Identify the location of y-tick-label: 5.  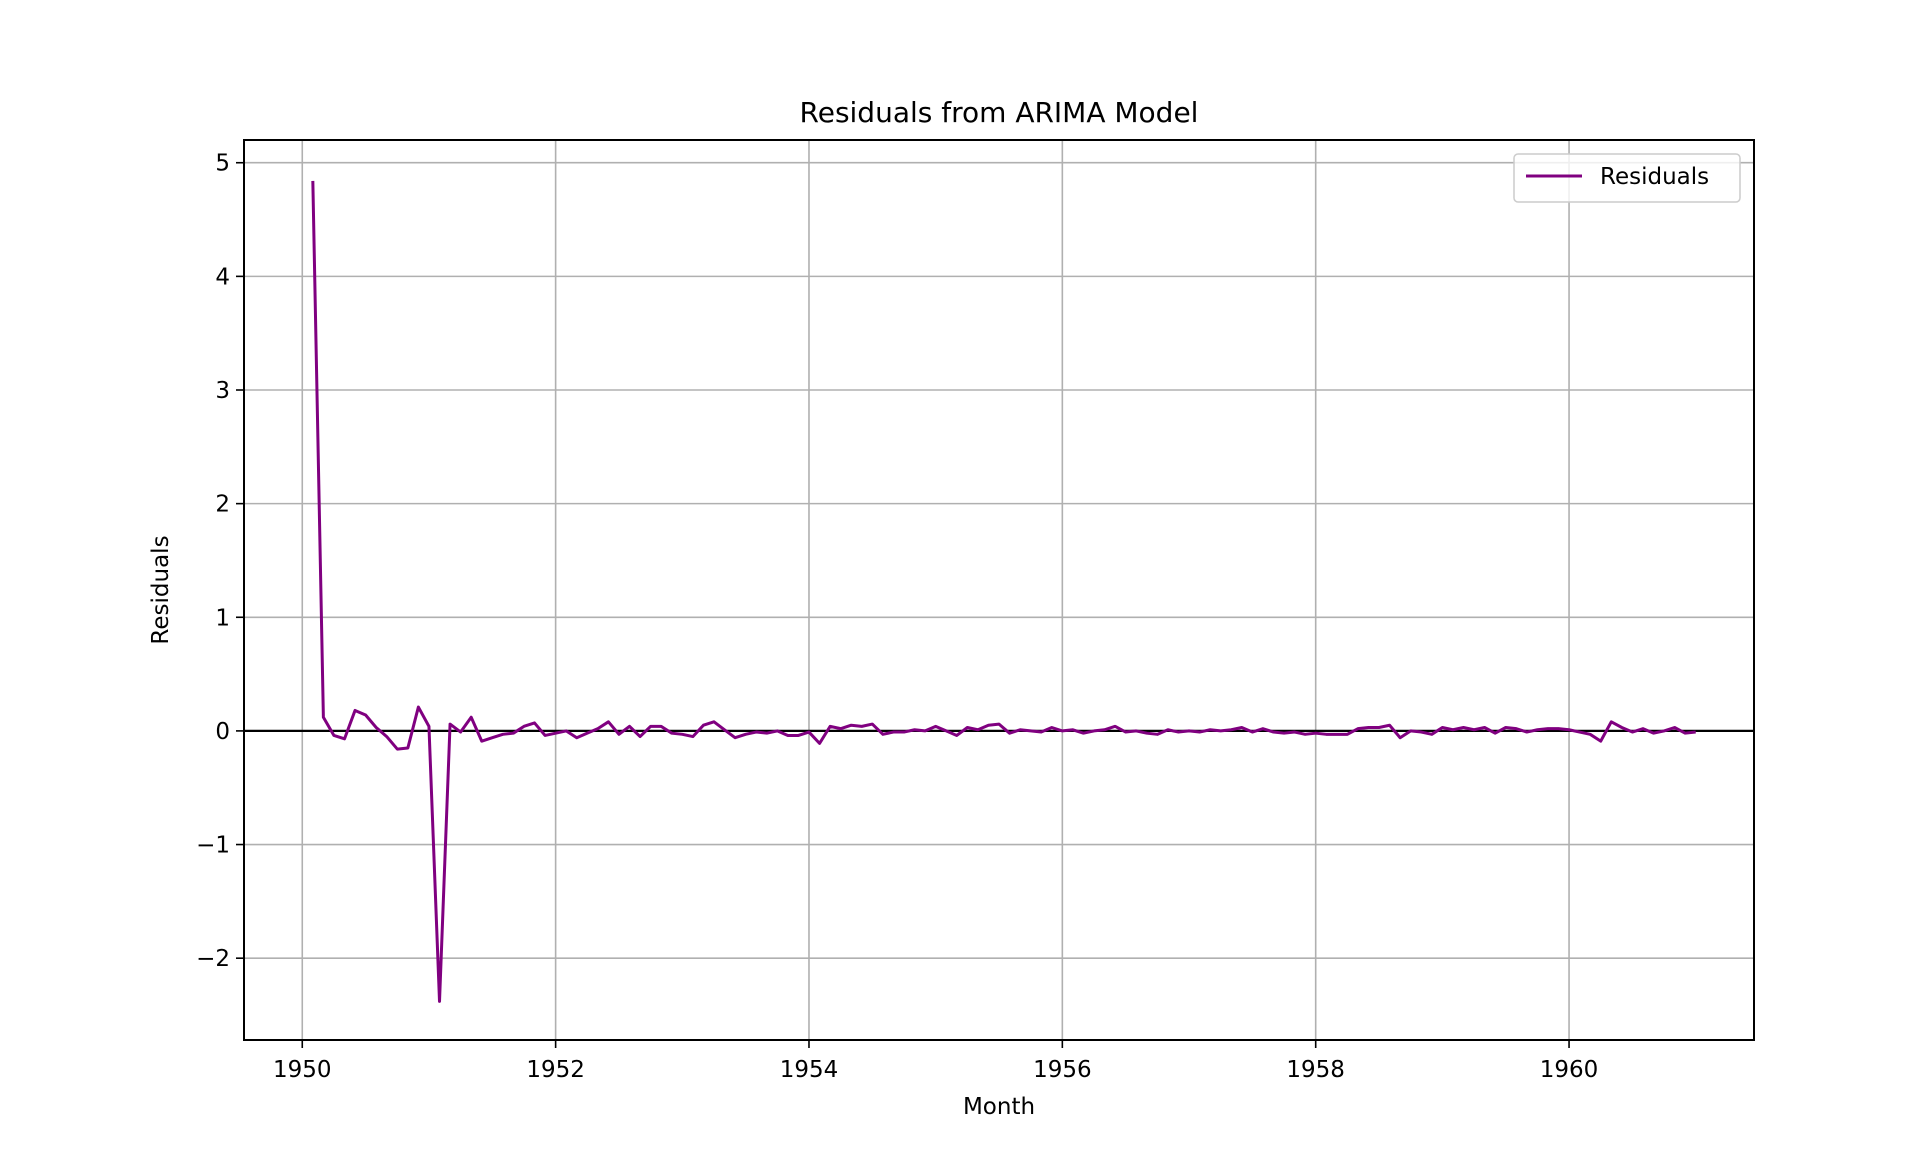
(222, 164).